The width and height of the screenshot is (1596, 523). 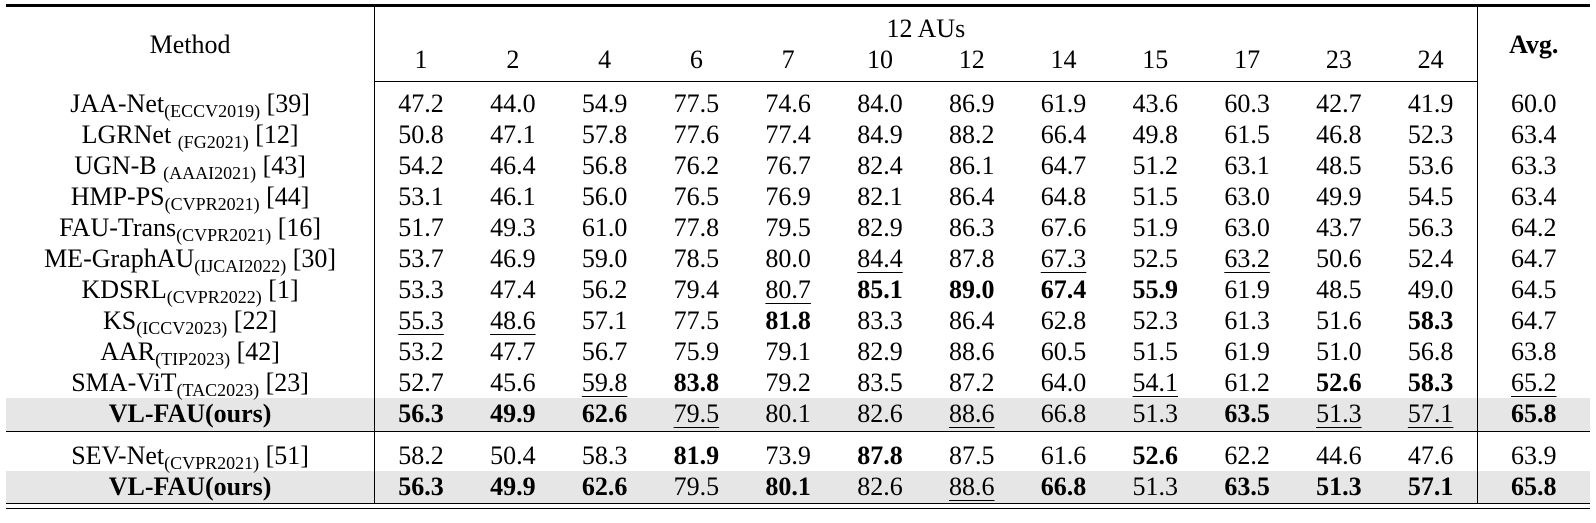 I want to click on score-cell: 59.0, so click(x=605, y=258).